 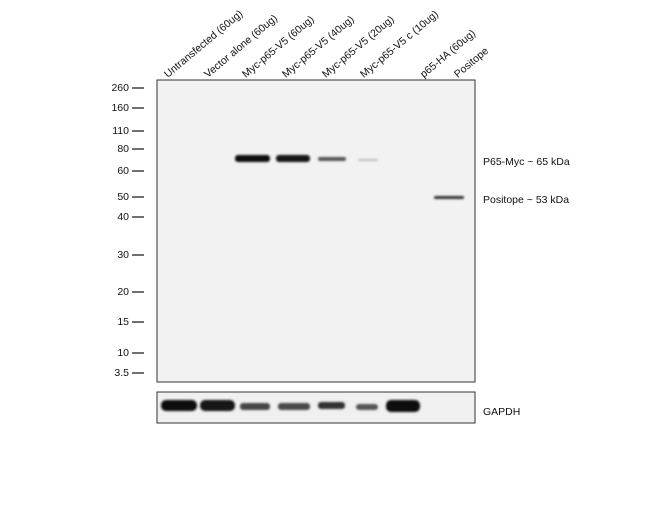 What do you see at coordinates (121, 373) in the screenshot?
I see `marker-label: 3.5` at bounding box center [121, 373].